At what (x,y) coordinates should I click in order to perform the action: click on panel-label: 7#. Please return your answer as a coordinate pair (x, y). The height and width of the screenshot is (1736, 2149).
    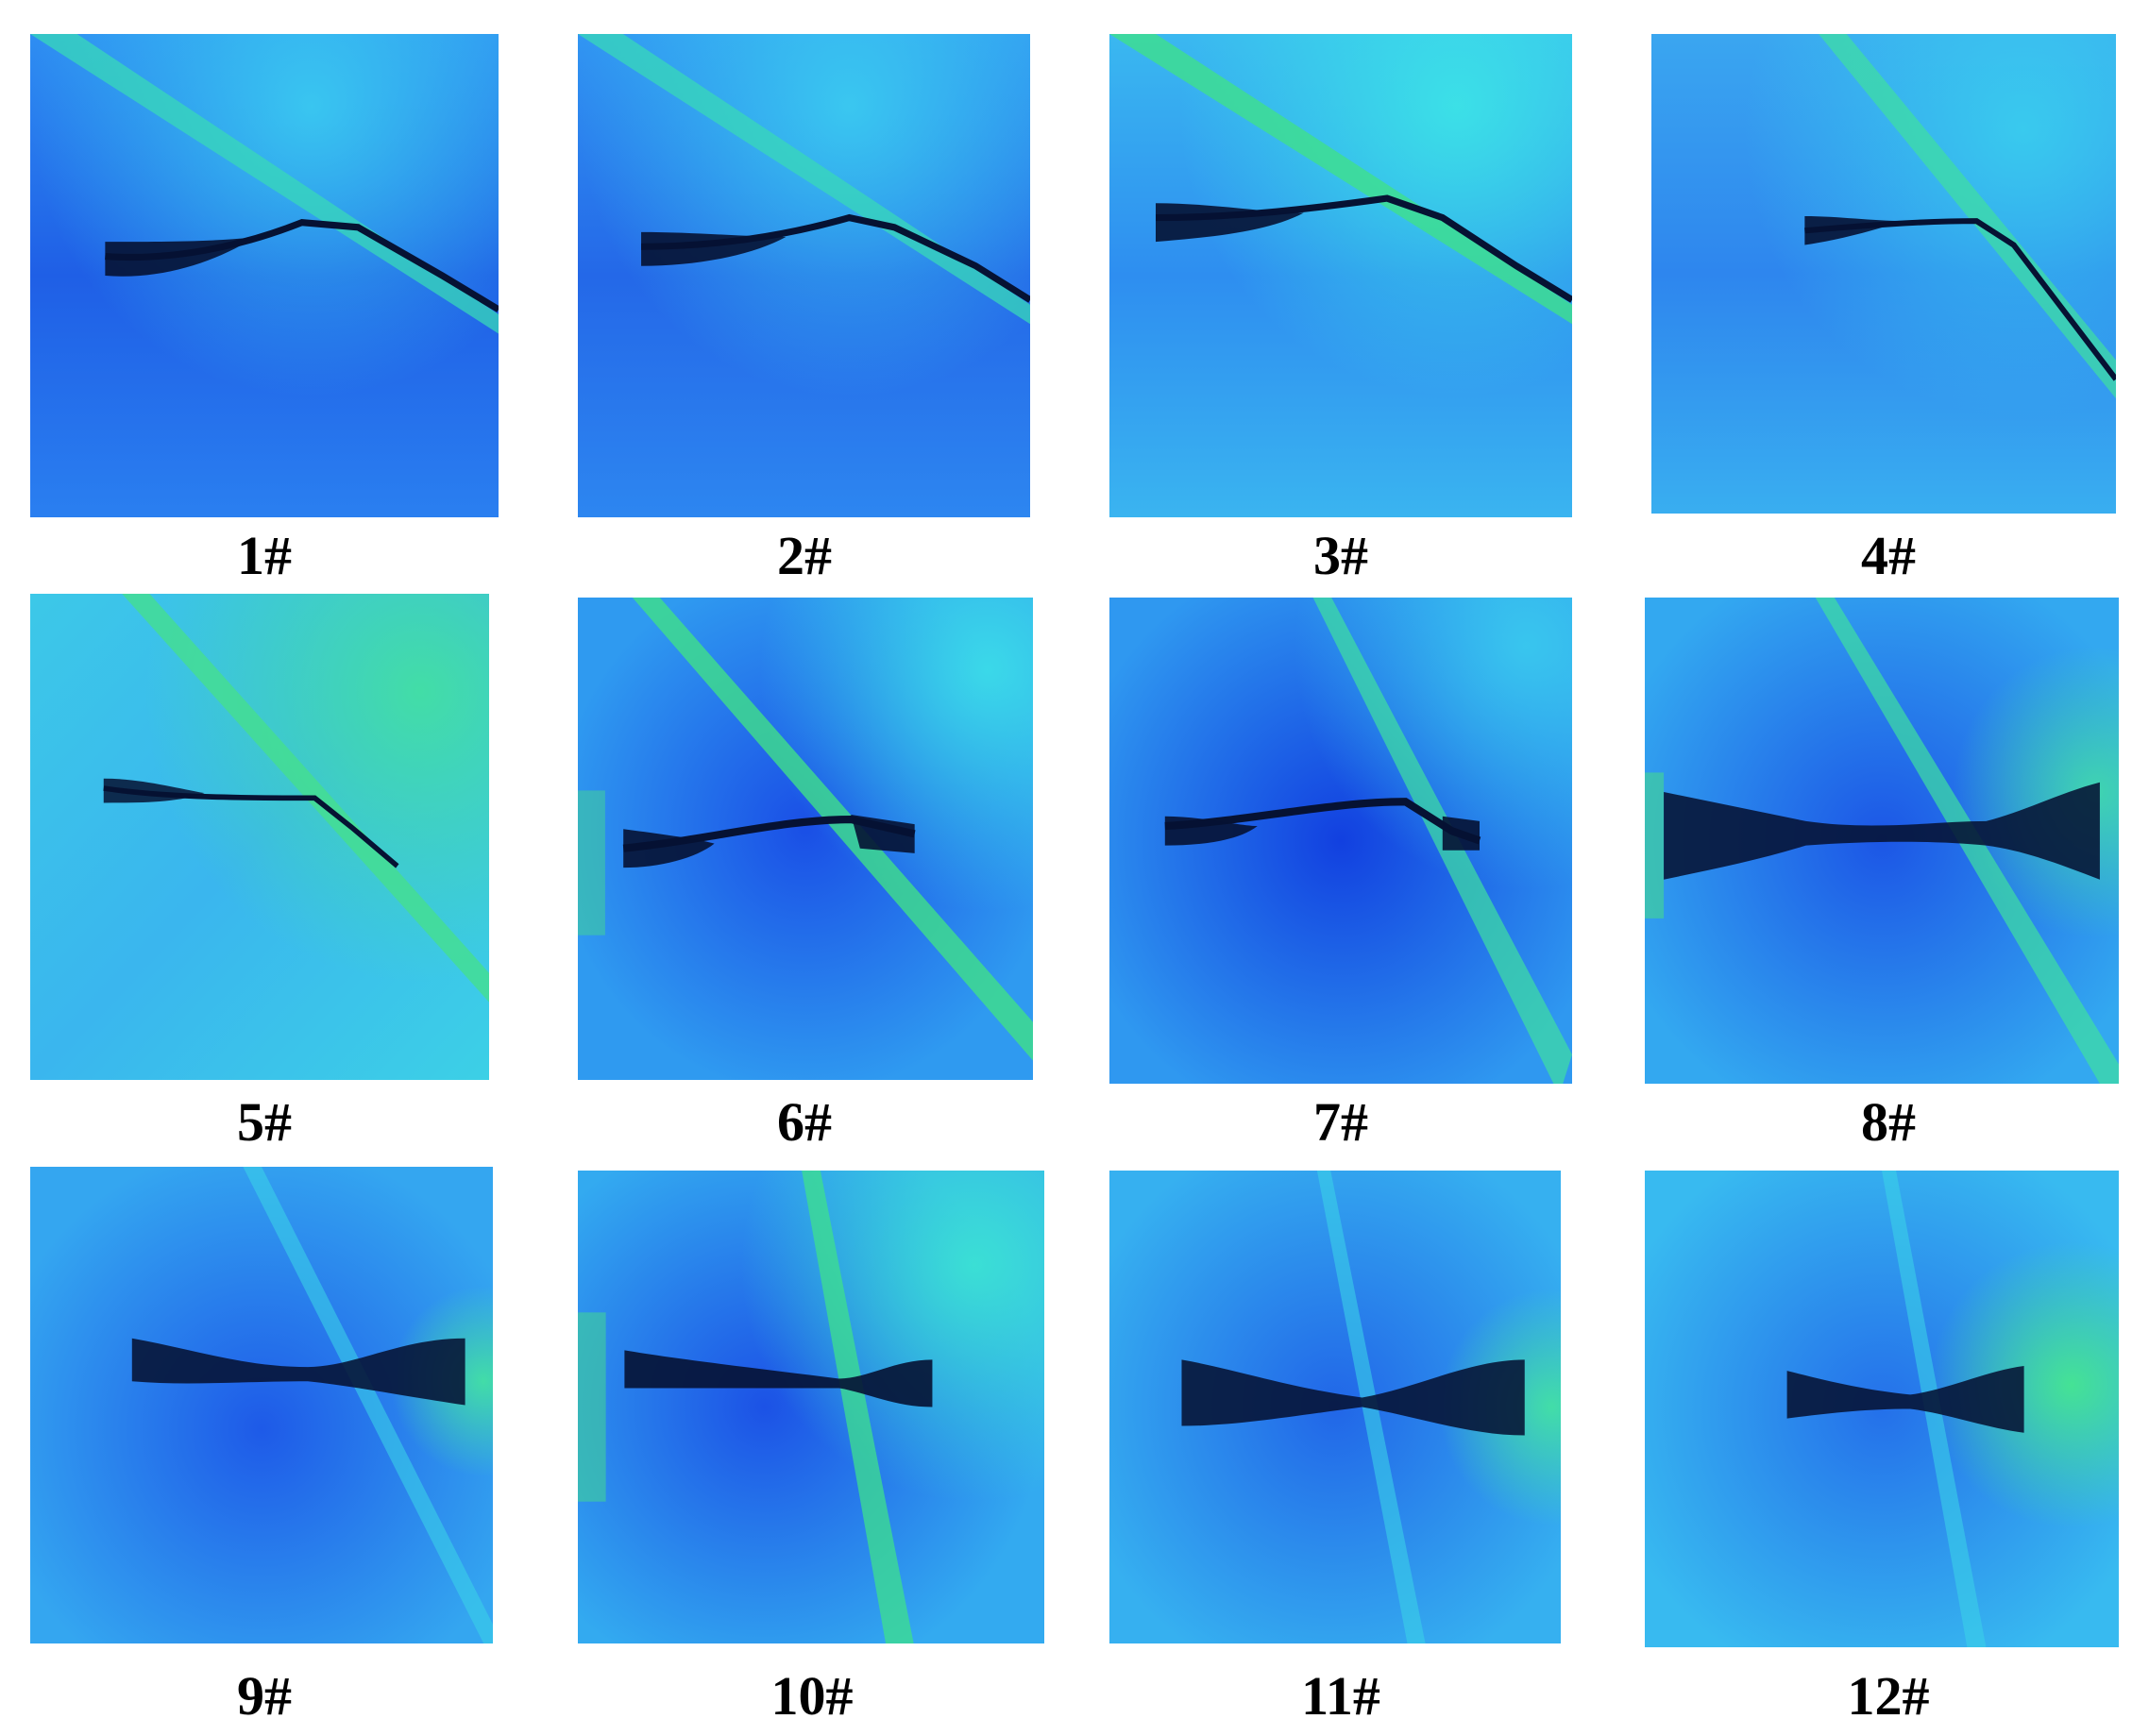
    Looking at the image, I should click on (1340, 1122).